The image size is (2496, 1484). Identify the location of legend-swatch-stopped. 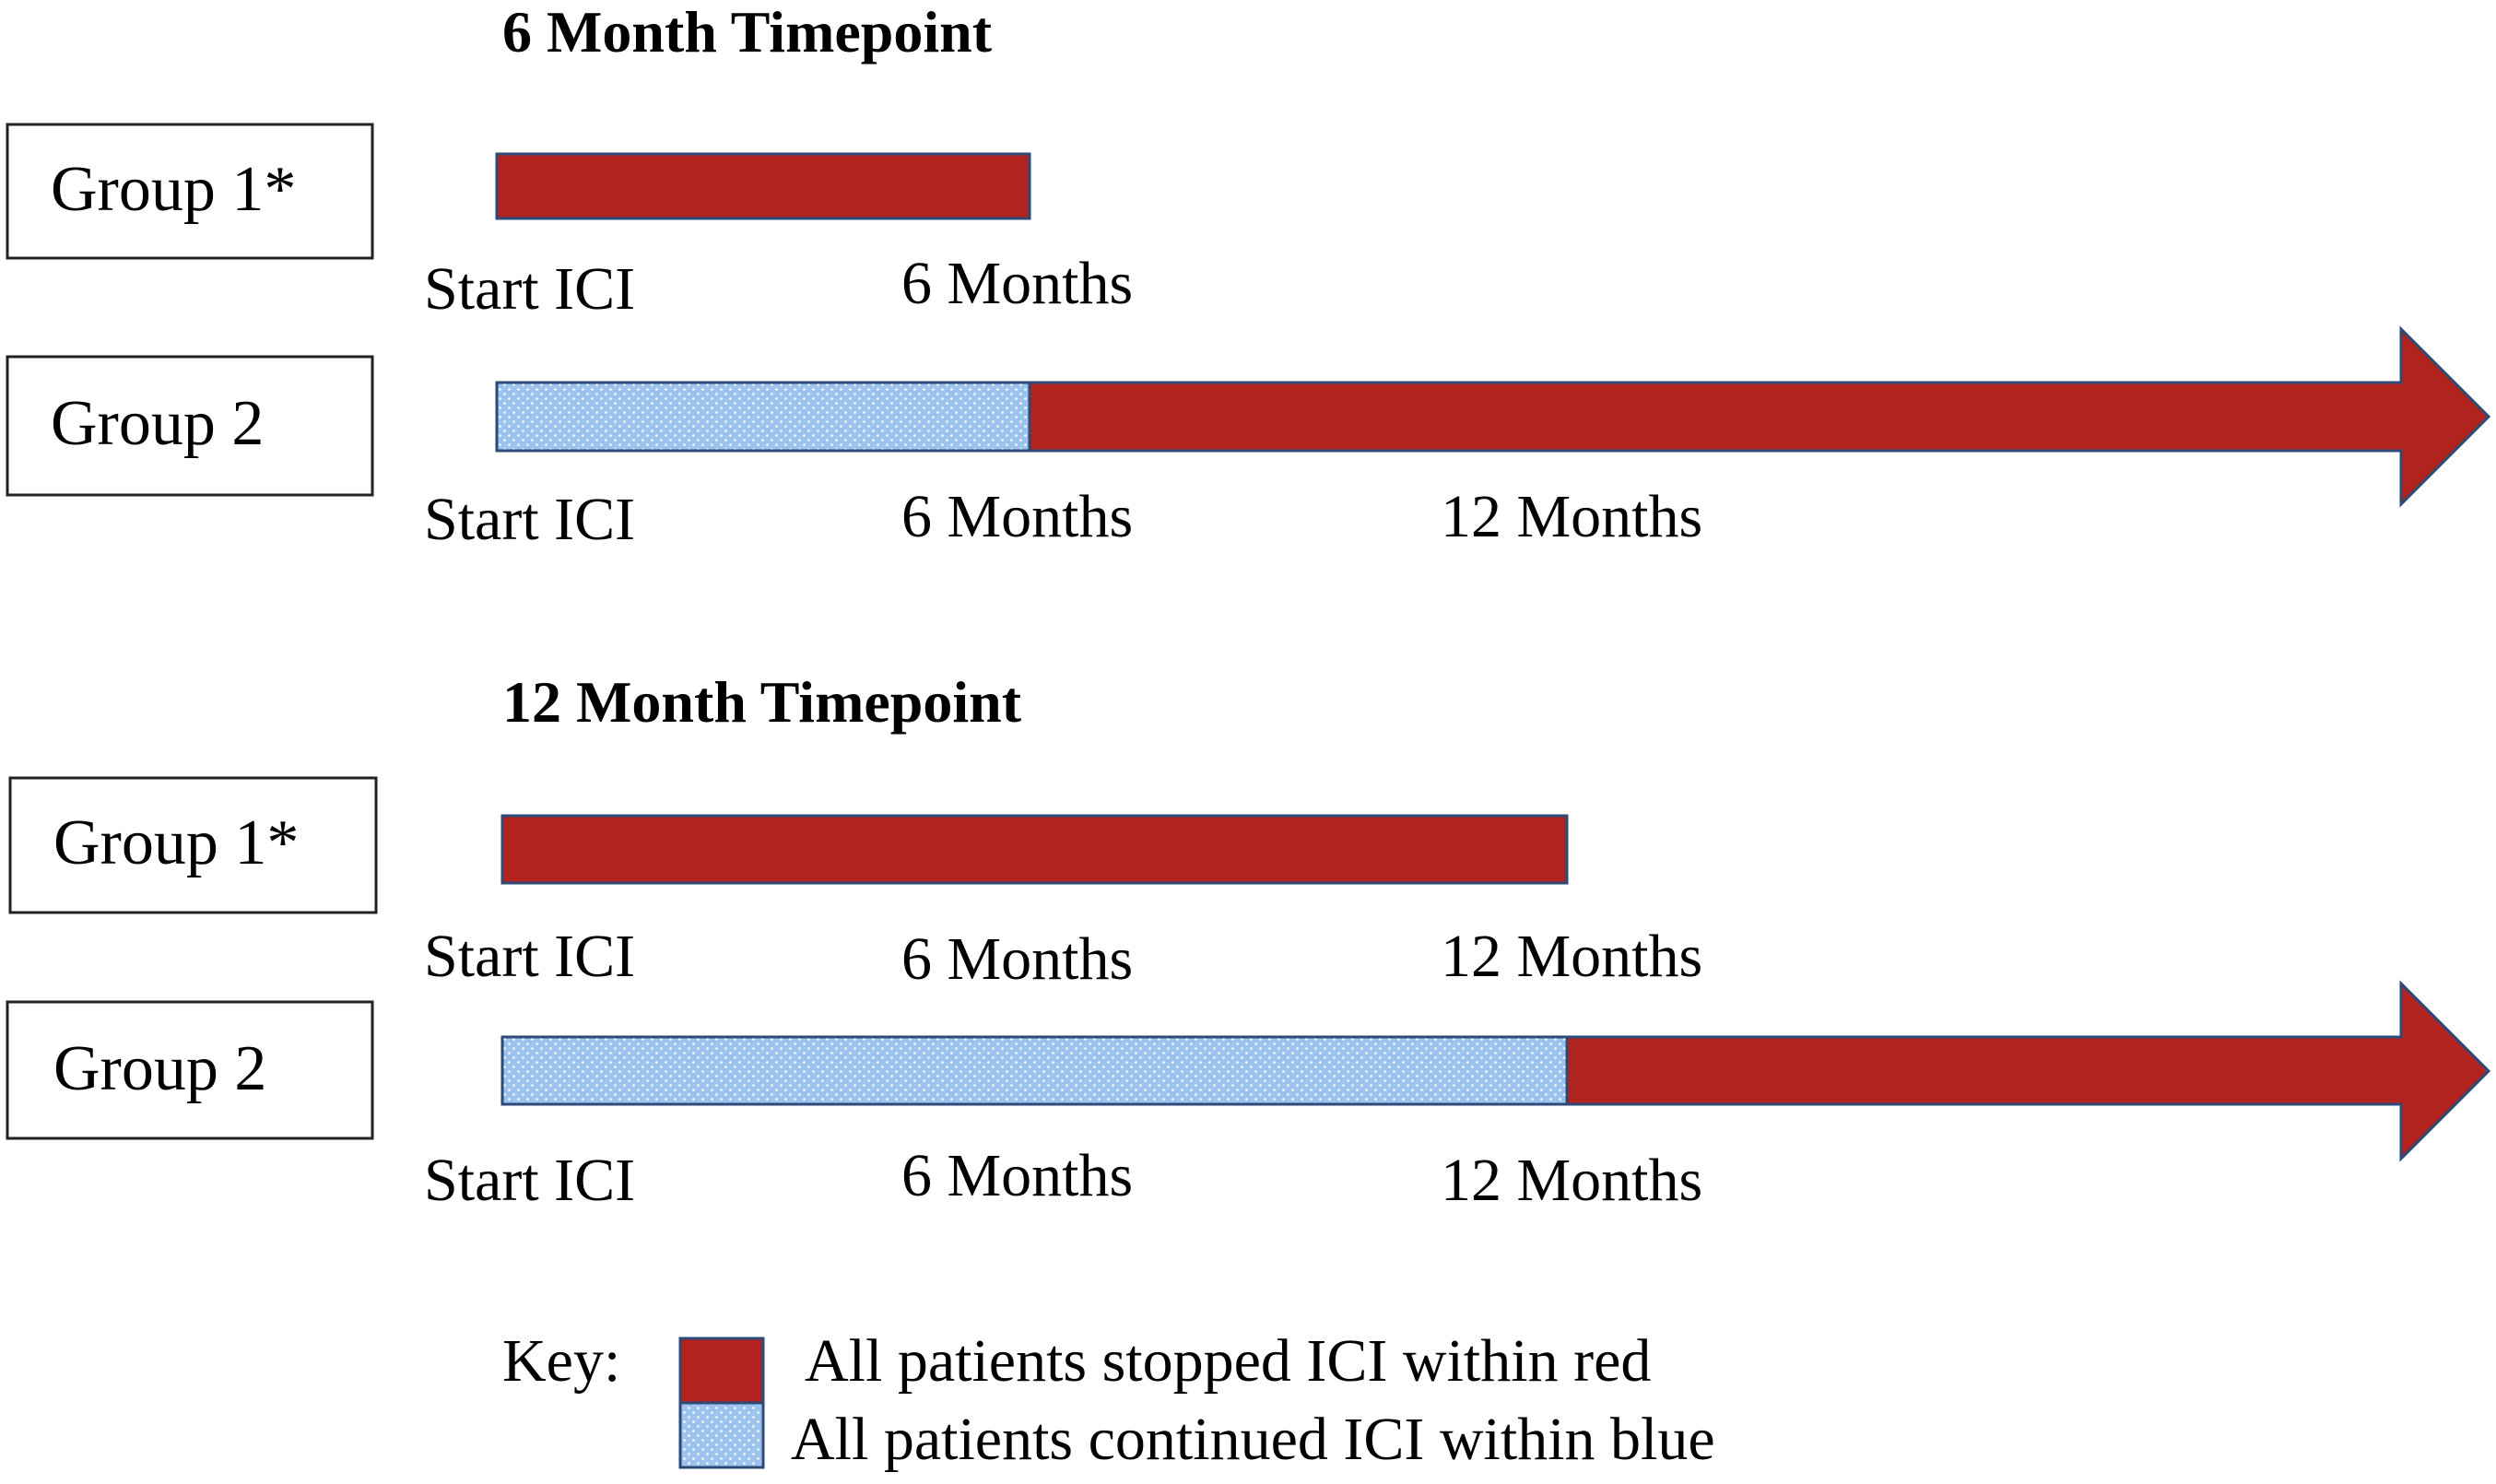
(721, 1371).